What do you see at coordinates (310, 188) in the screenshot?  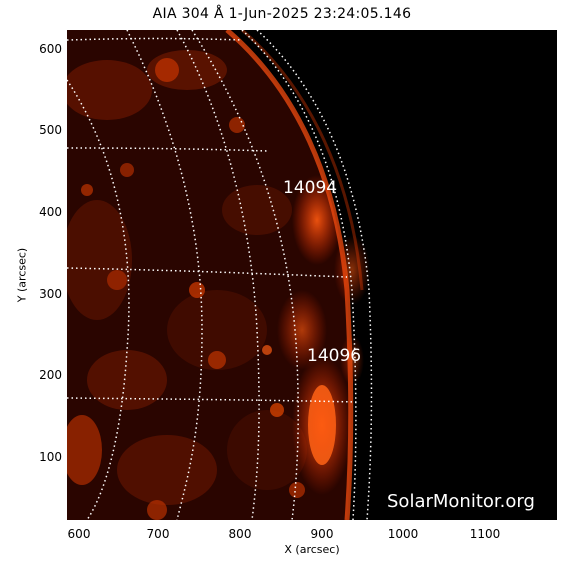 I see `region-label-14094: 14094` at bounding box center [310, 188].